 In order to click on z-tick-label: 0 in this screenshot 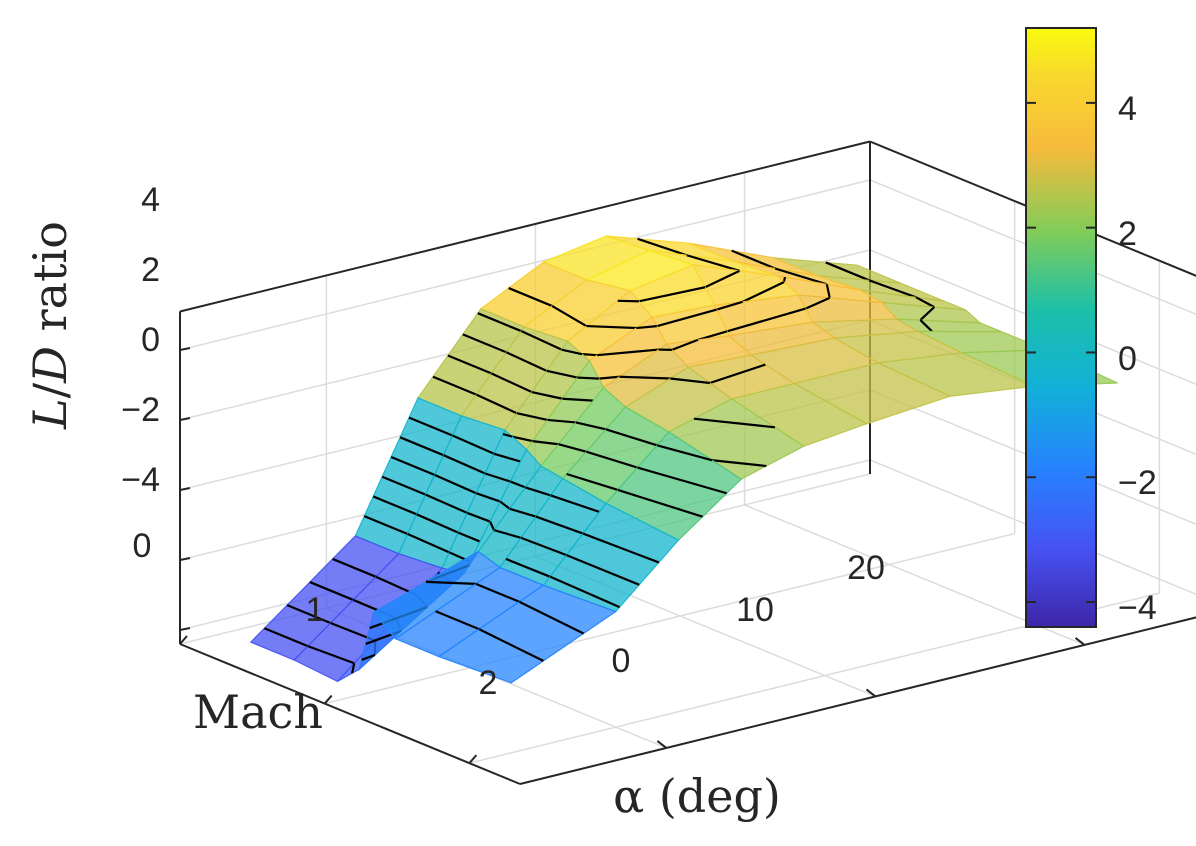, I will do `click(150, 340)`.